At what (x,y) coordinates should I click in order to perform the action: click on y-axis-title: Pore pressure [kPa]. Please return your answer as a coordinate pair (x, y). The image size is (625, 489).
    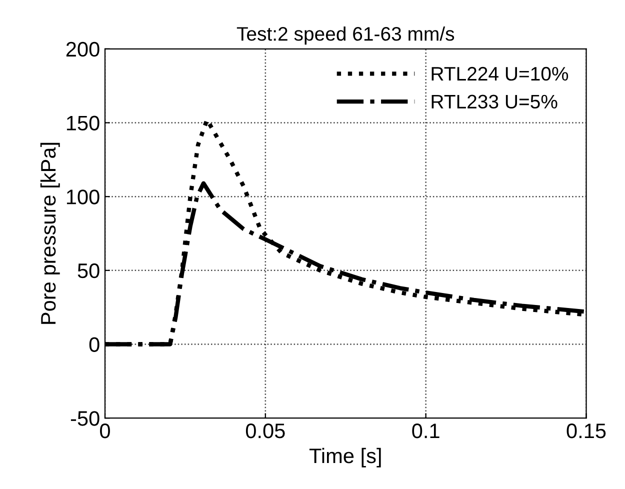
    Looking at the image, I should click on (50, 233).